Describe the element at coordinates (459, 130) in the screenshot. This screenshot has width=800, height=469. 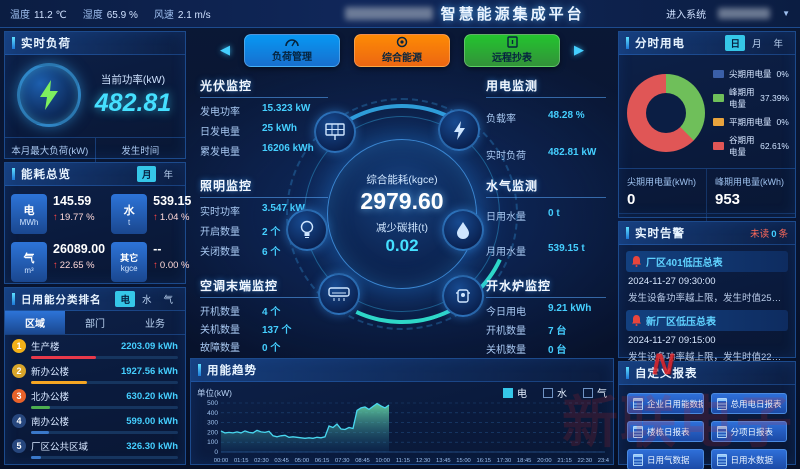
I see `electric-bolt-icon` at that location.